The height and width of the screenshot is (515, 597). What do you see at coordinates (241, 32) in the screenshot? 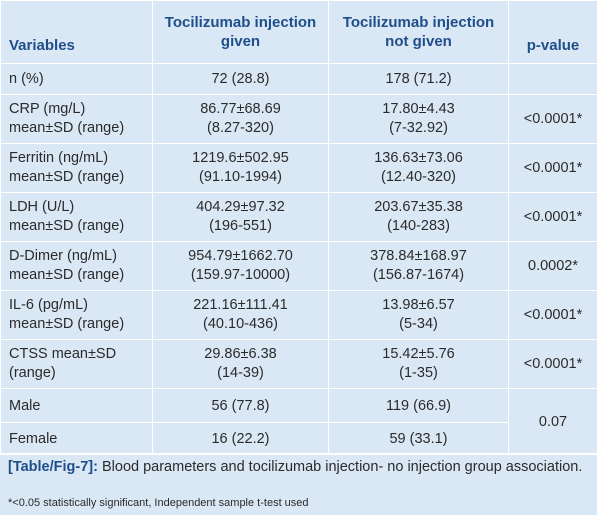
I see `header-given: Tocilizumab injection given` at bounding box center [241, 32].